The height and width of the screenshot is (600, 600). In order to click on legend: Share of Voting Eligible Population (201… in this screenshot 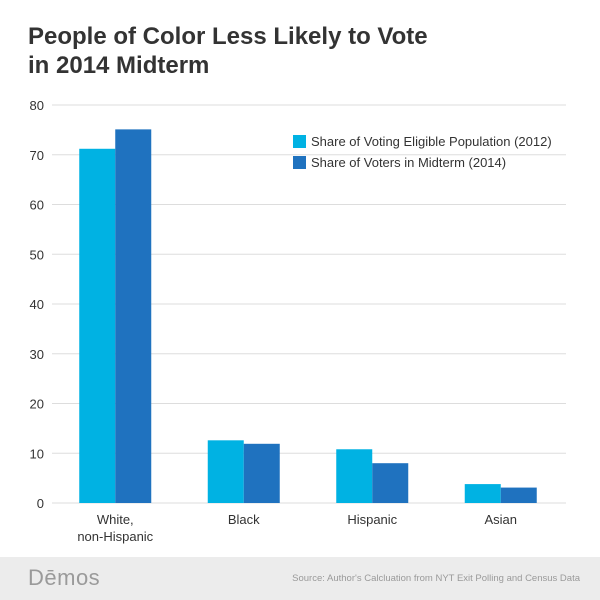, I will do `click(422, 152)`.